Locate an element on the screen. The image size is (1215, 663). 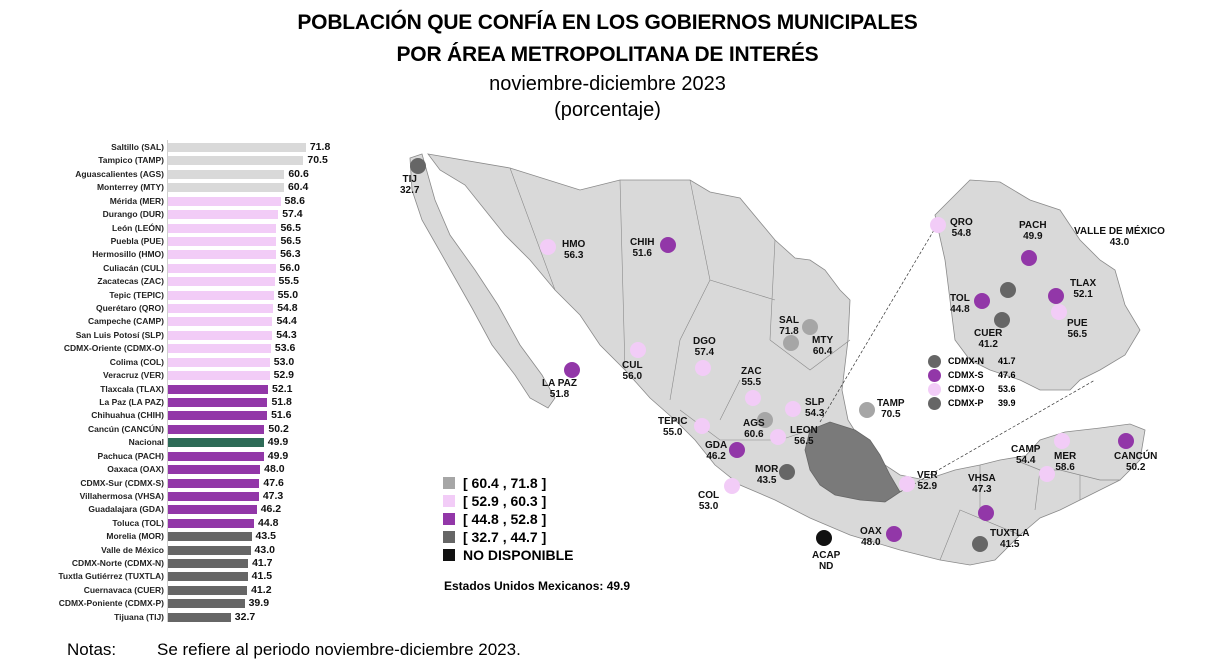
map-point-value: 53.0 is located at coordinates (708, 506).